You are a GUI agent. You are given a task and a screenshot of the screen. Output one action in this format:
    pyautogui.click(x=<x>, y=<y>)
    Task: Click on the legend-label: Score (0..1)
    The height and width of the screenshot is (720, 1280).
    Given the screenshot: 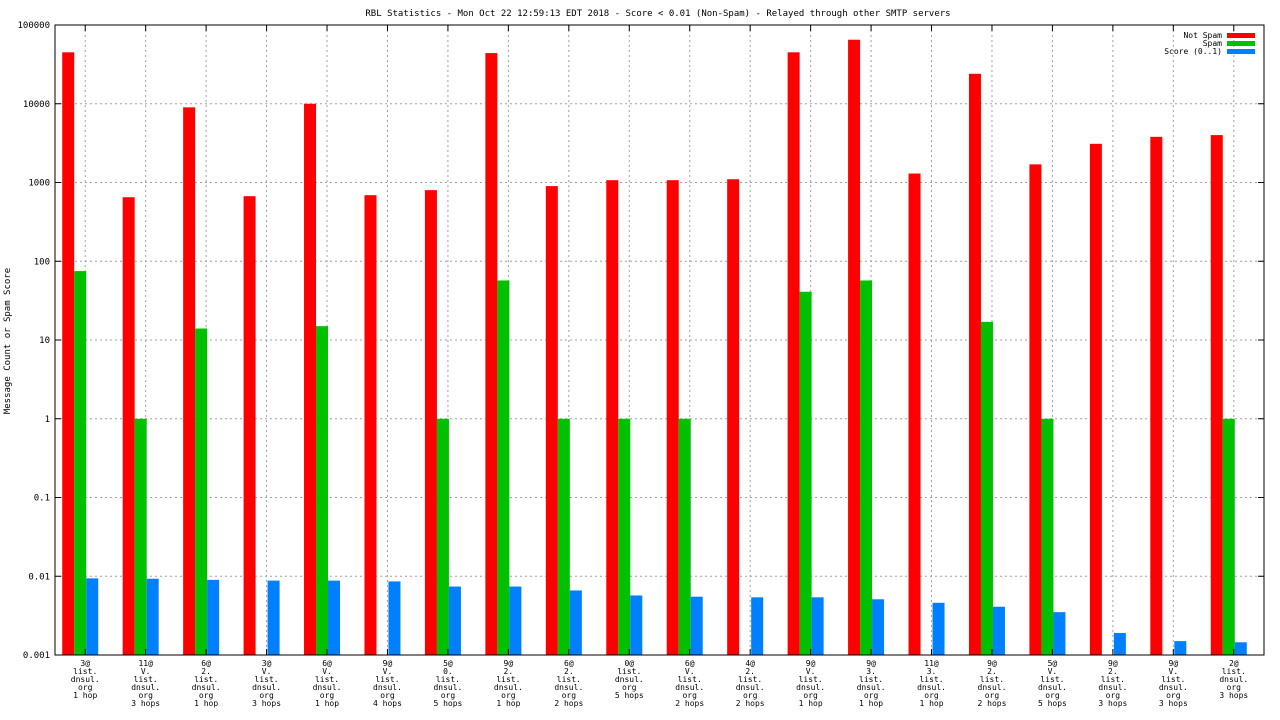 What is the action you would take?
    pyautogui.click(x=1193, y=51)
    